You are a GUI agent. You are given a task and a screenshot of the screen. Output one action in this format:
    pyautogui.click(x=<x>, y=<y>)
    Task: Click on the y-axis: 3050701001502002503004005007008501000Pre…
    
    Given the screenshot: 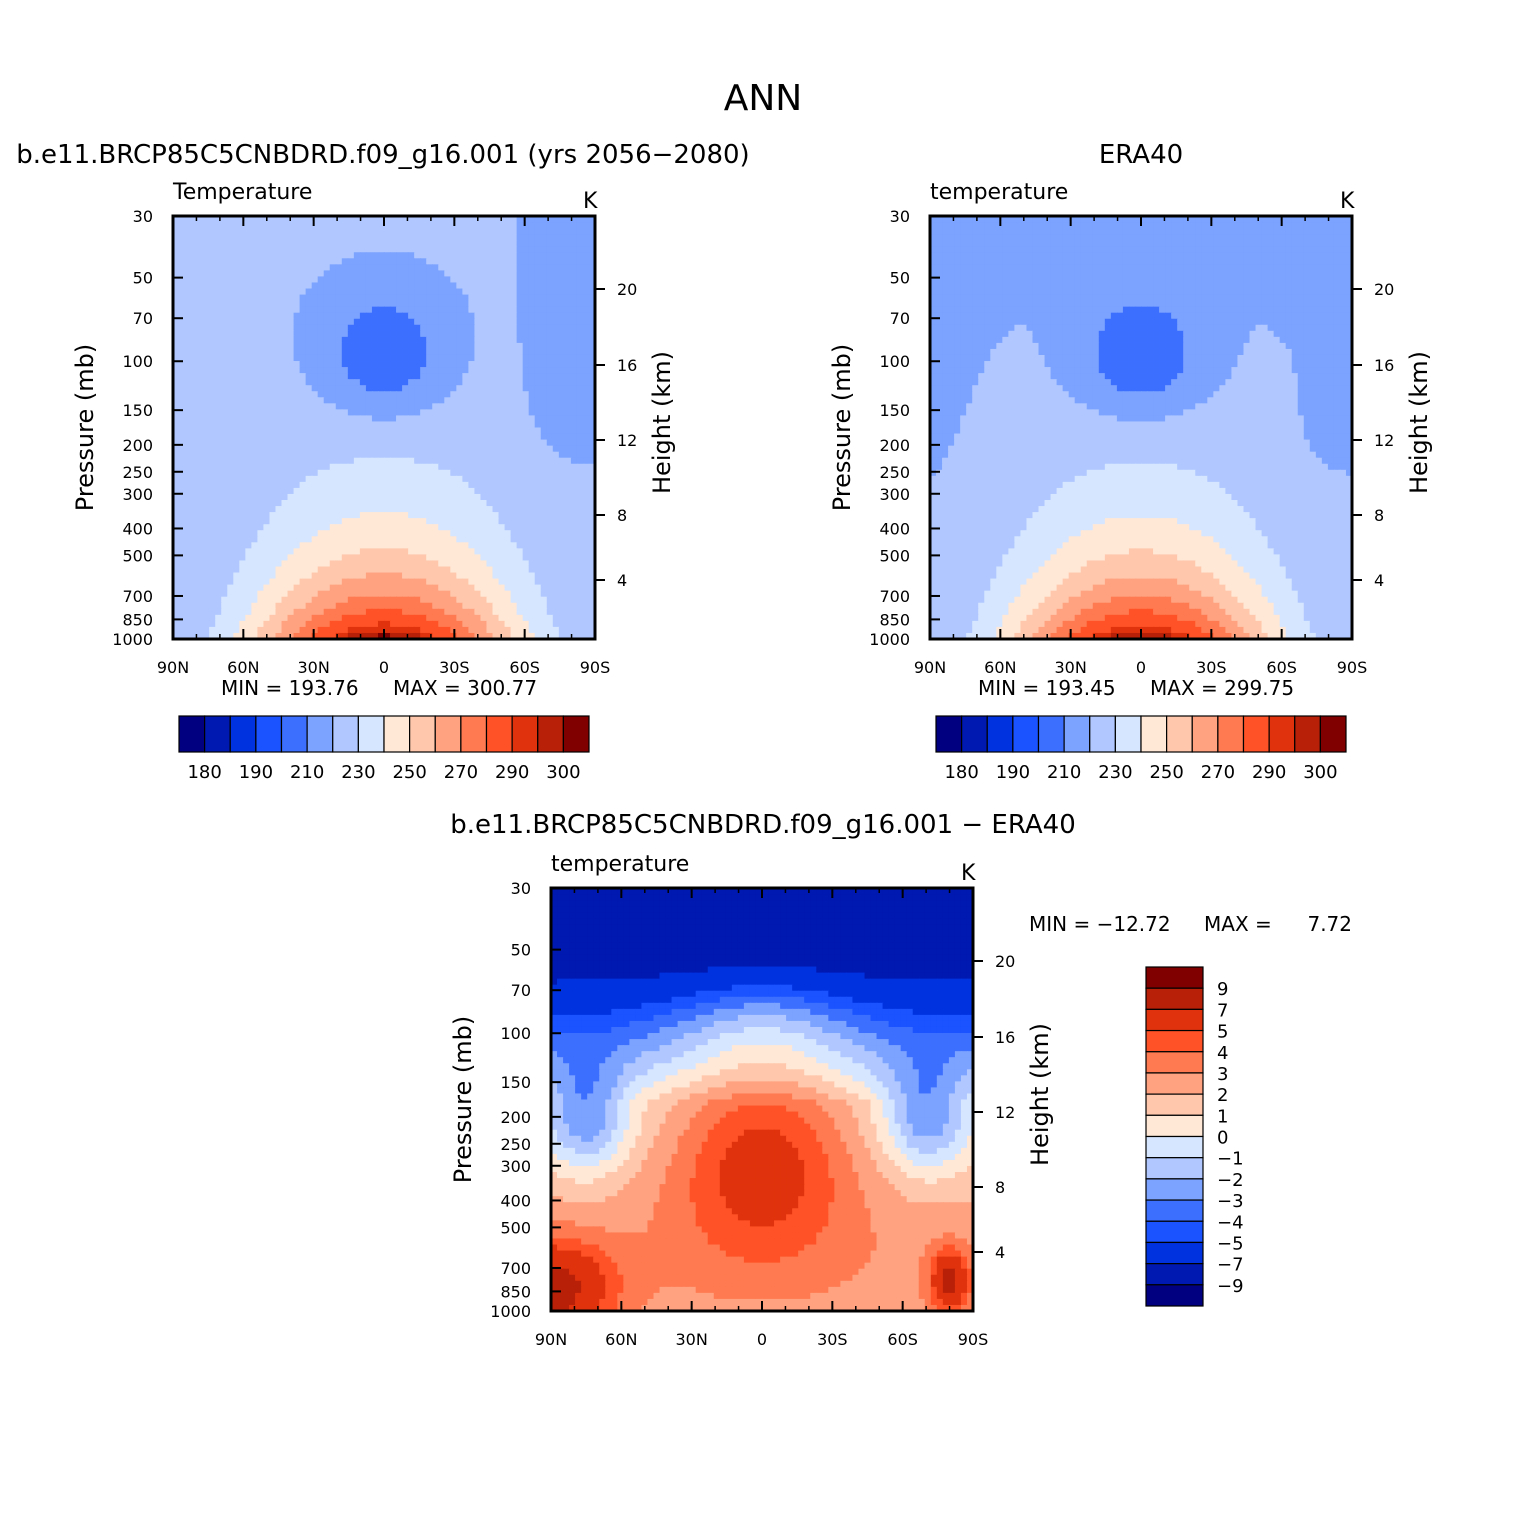 What is the action you would take?
    pyautogui.click(x=127, y=428)
    